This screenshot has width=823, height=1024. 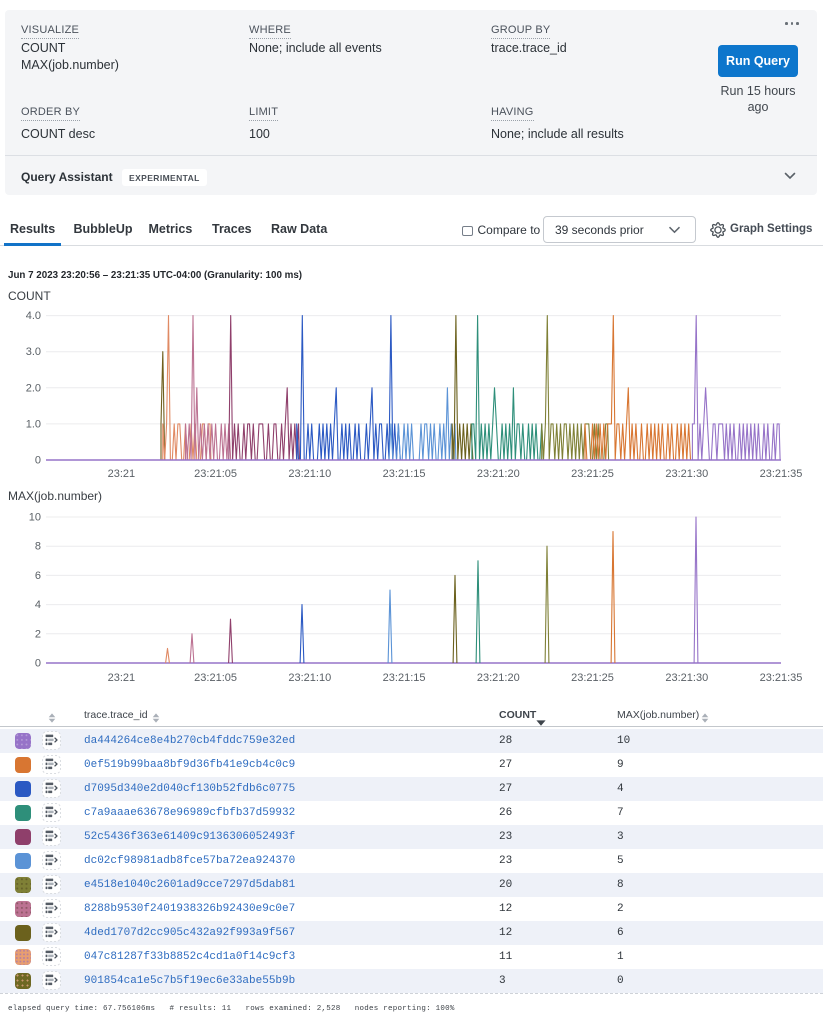 I want to click on svg-text: 1.0, so click(x=33, y=424).